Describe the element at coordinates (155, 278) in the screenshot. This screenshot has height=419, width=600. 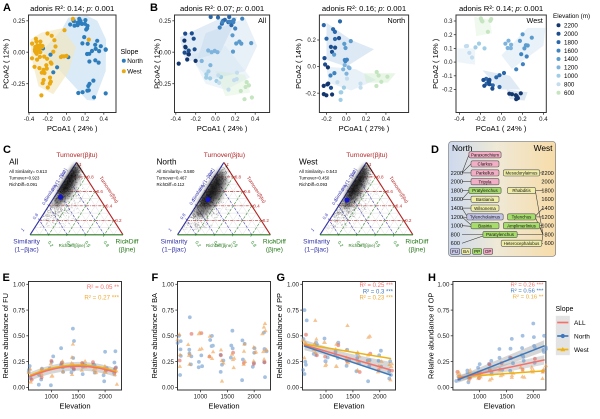
I see `svg-text: F` at that location.